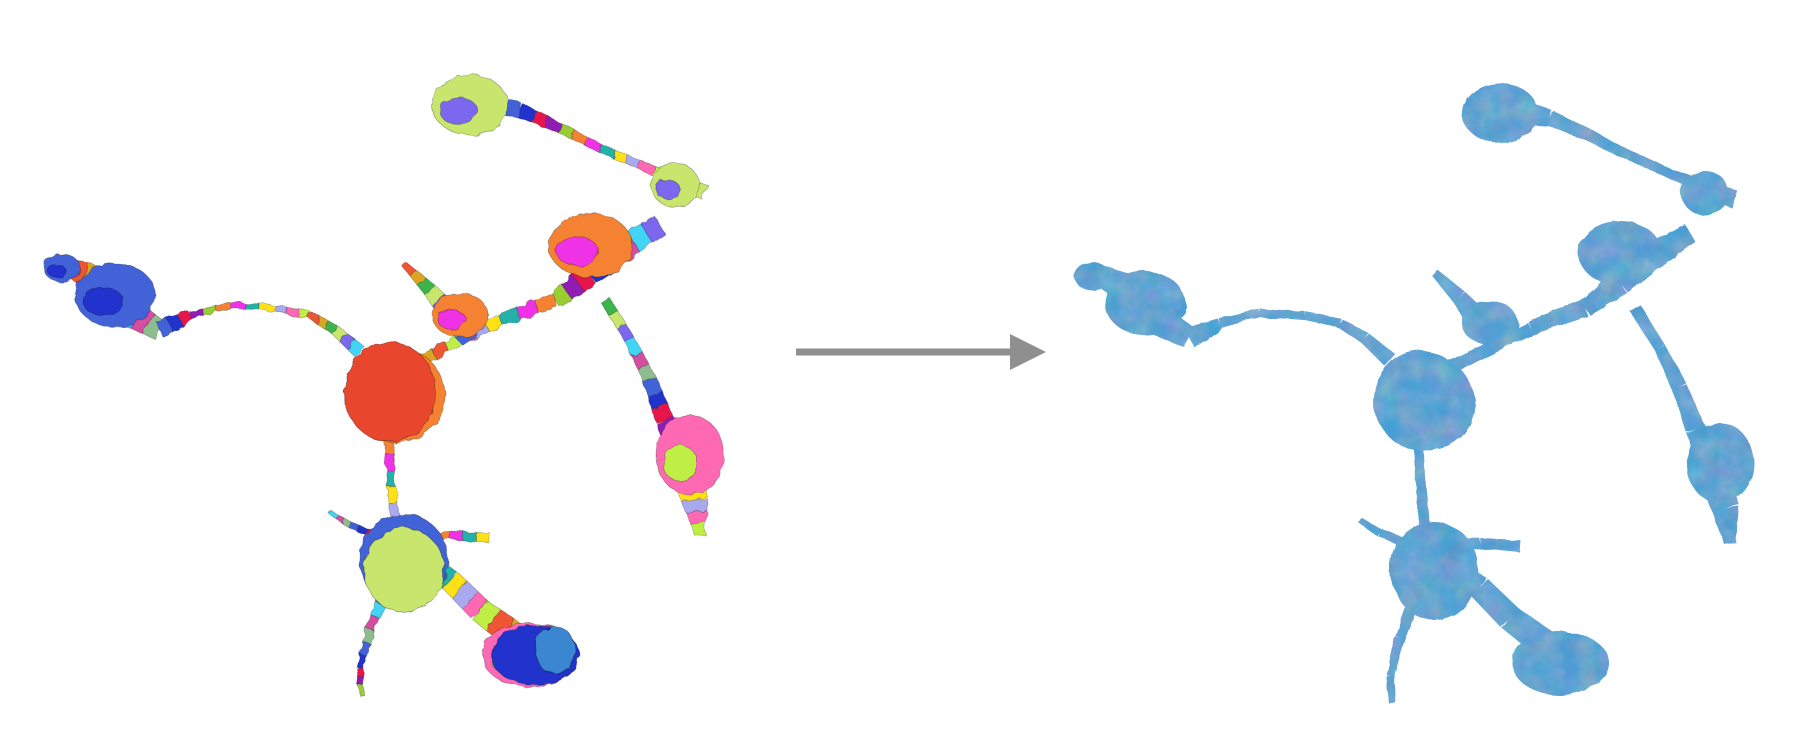  I want to click on arrow-right-icon, so click(921, 352).